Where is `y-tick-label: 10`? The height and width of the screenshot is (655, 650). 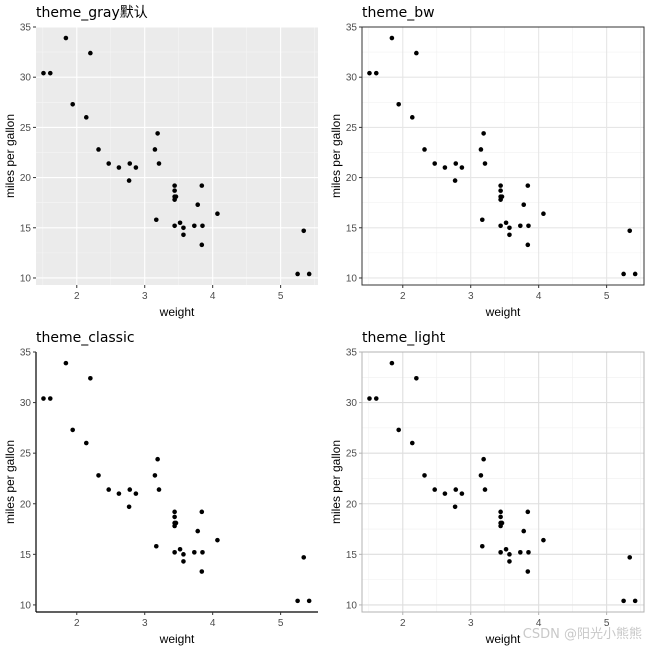 y-tick-label: 10 is located at coordinates (352, 278).